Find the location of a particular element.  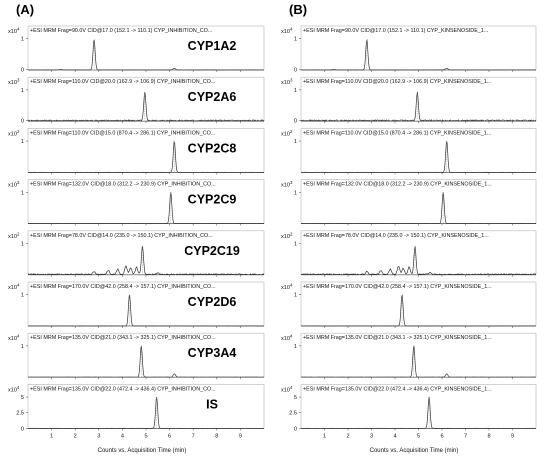

panel-label-b: (B) is located at coordinates (298, 9).